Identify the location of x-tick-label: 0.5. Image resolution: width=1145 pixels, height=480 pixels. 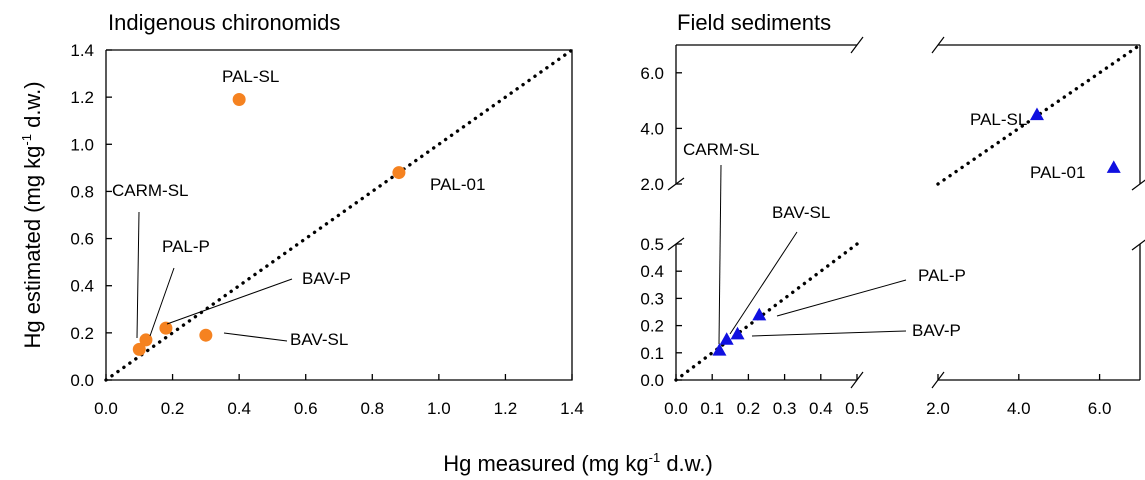
(857, 408).